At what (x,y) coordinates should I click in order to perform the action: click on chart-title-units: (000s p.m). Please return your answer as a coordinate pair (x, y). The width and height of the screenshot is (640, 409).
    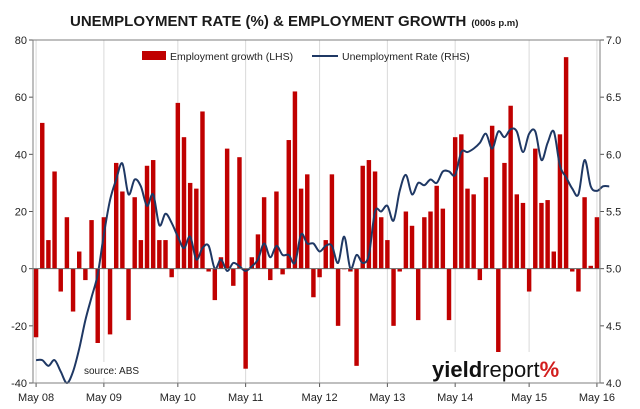
    Looking at the image, I should click on (494, 23).